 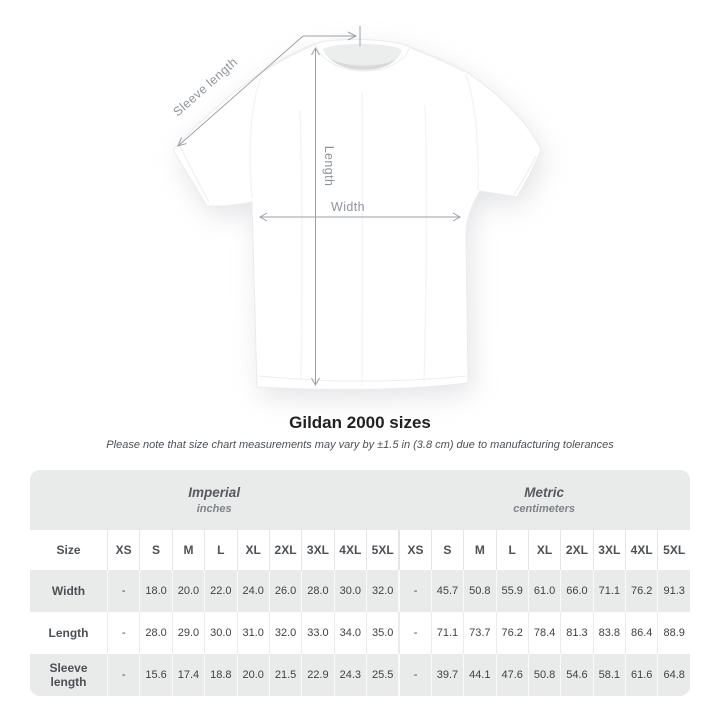 I want to click on unit-group-row: Imperial inches Metric centimeters, so click(x=360, y=500).